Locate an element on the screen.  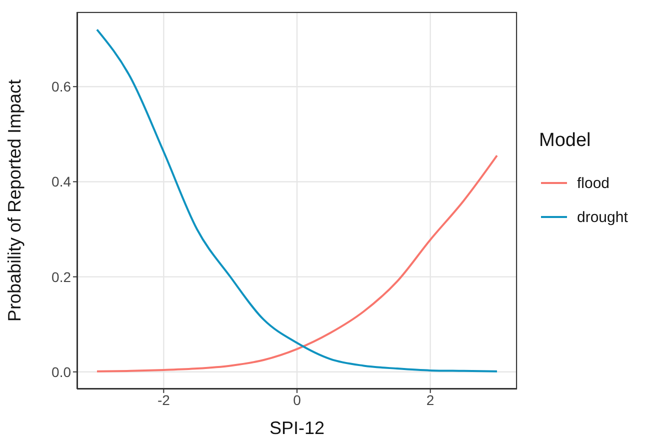
x-tick-label: 2 is located at coordinates (430, 400).